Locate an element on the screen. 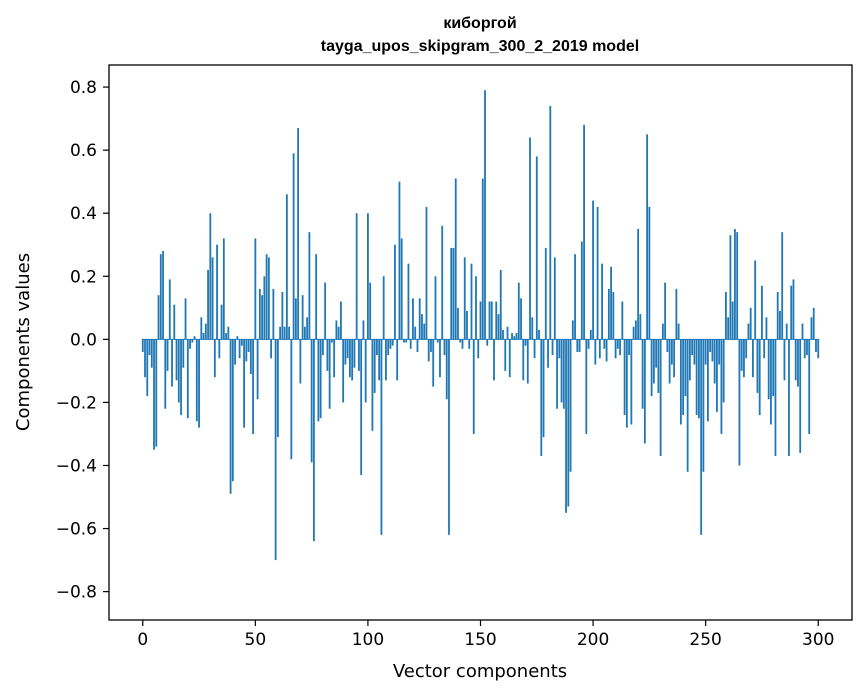  y-axis-label: Components values is located at coordinates (23, 342).